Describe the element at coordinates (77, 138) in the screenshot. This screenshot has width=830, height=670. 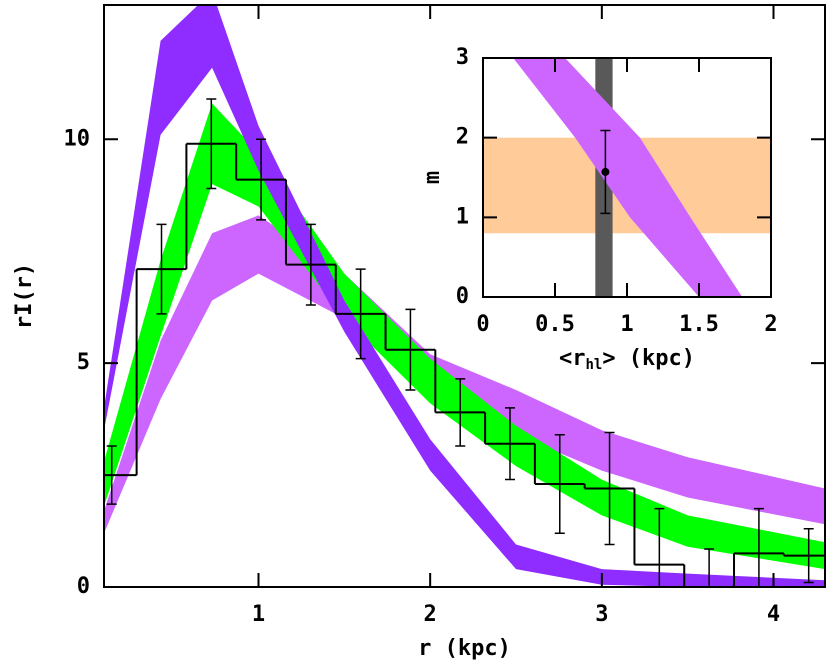
I see `y-tick-label: 10` at that location.